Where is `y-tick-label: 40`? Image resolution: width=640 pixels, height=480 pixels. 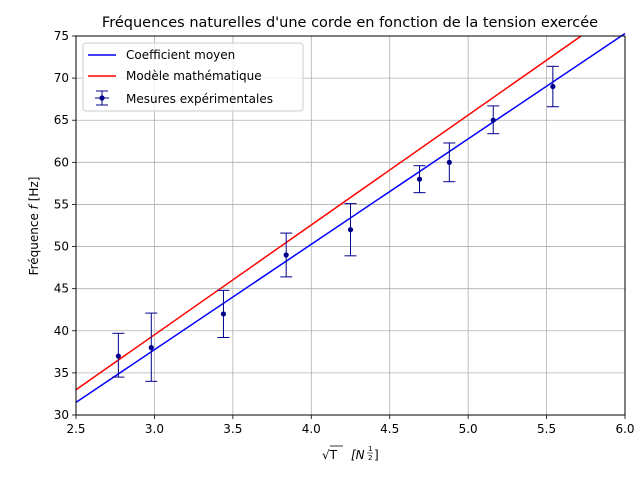 y-tick-label: 40 is located at coordinates (61, 331).